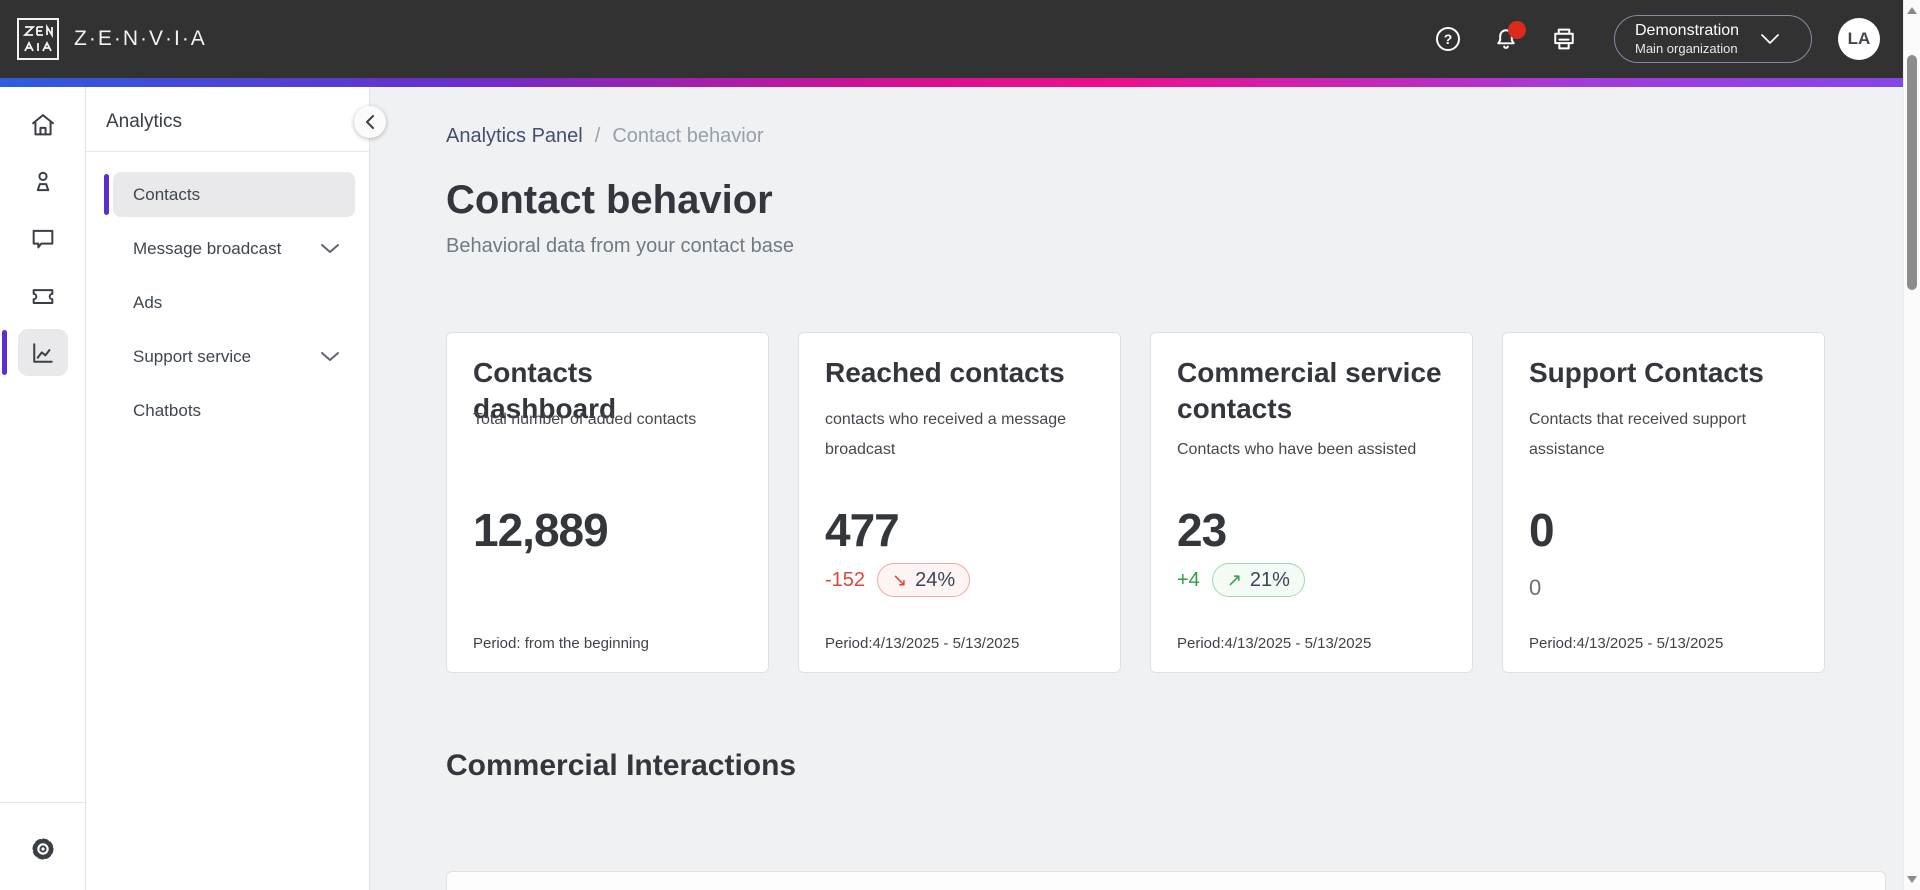  I want to click on rail-item-conversations, so click(43, 238).